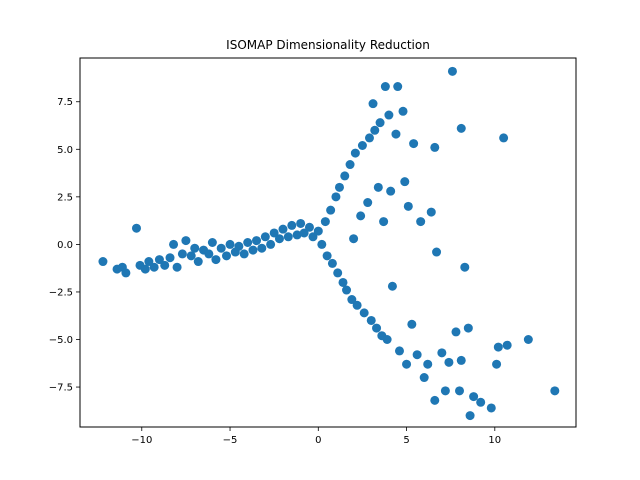 The height and width of the screenshot is (480, 640). I want to click on y-tick-label: −7.5, so click(61, 388).